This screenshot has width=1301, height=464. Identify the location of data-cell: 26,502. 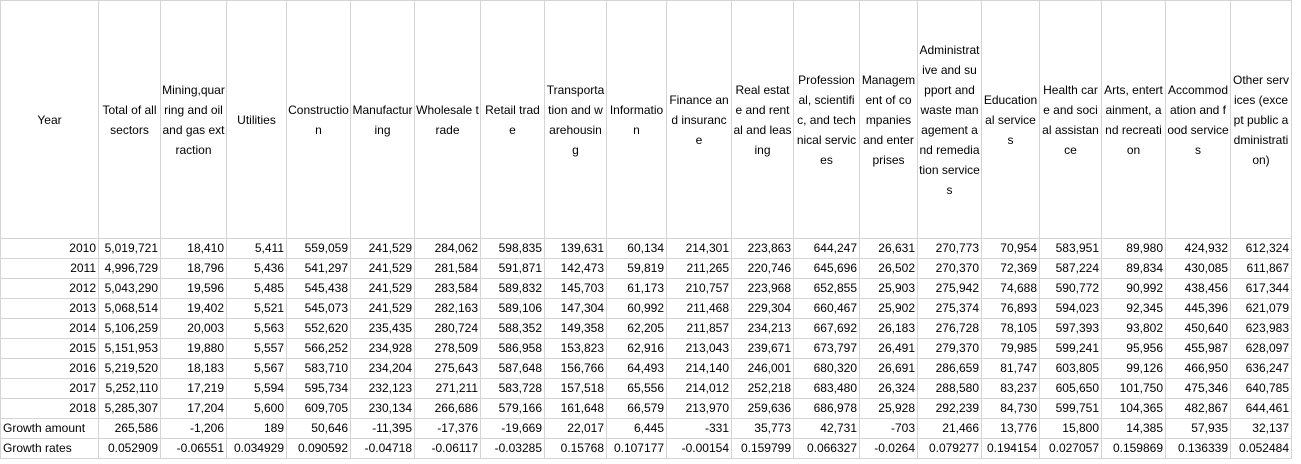
(888, 268).